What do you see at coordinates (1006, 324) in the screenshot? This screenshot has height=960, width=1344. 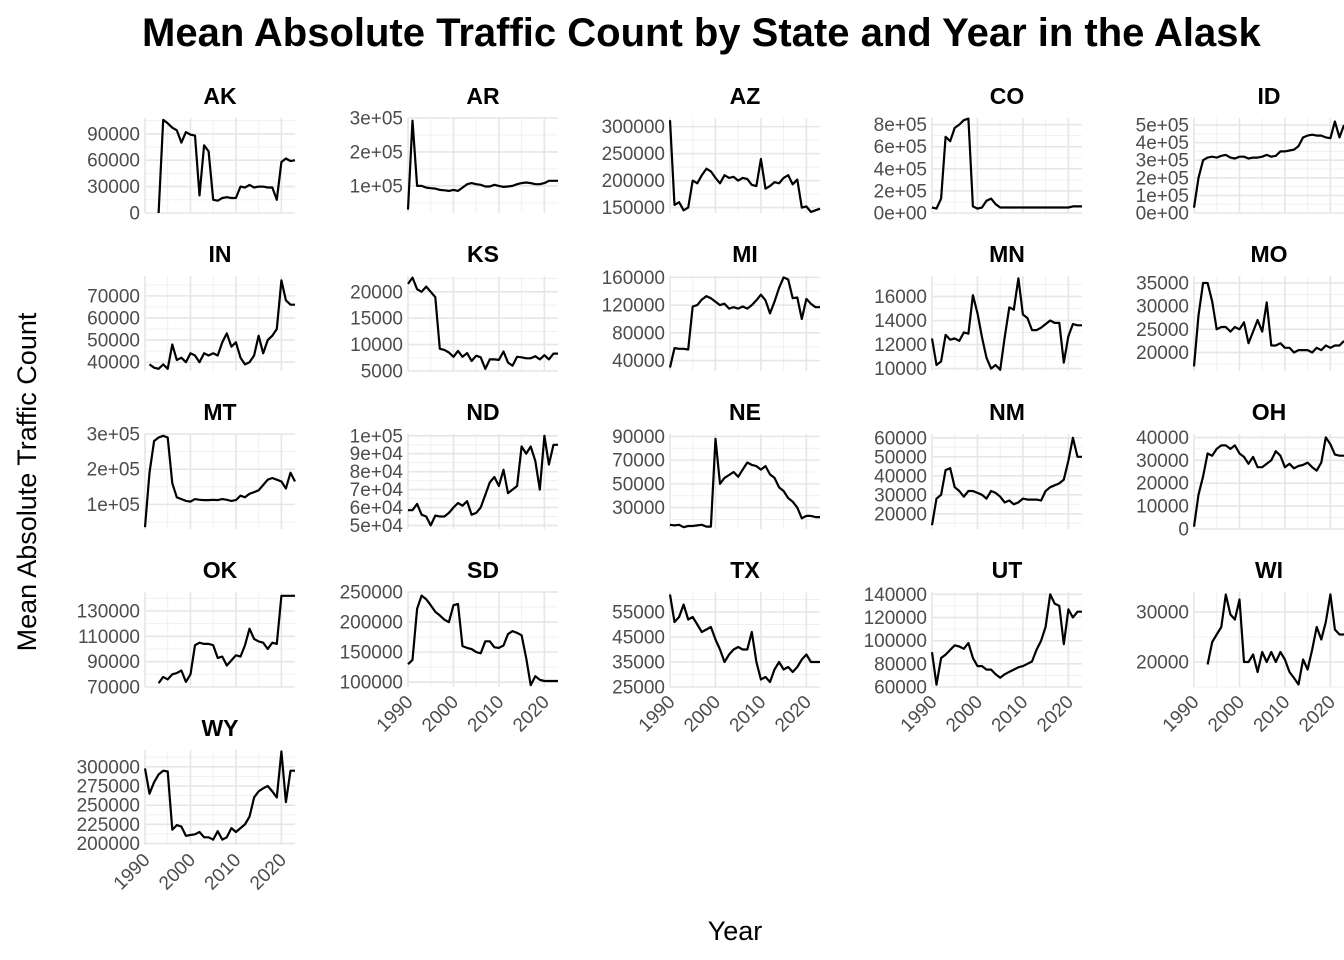 I see `series-line-mn` at bounding box center [1006, 324].